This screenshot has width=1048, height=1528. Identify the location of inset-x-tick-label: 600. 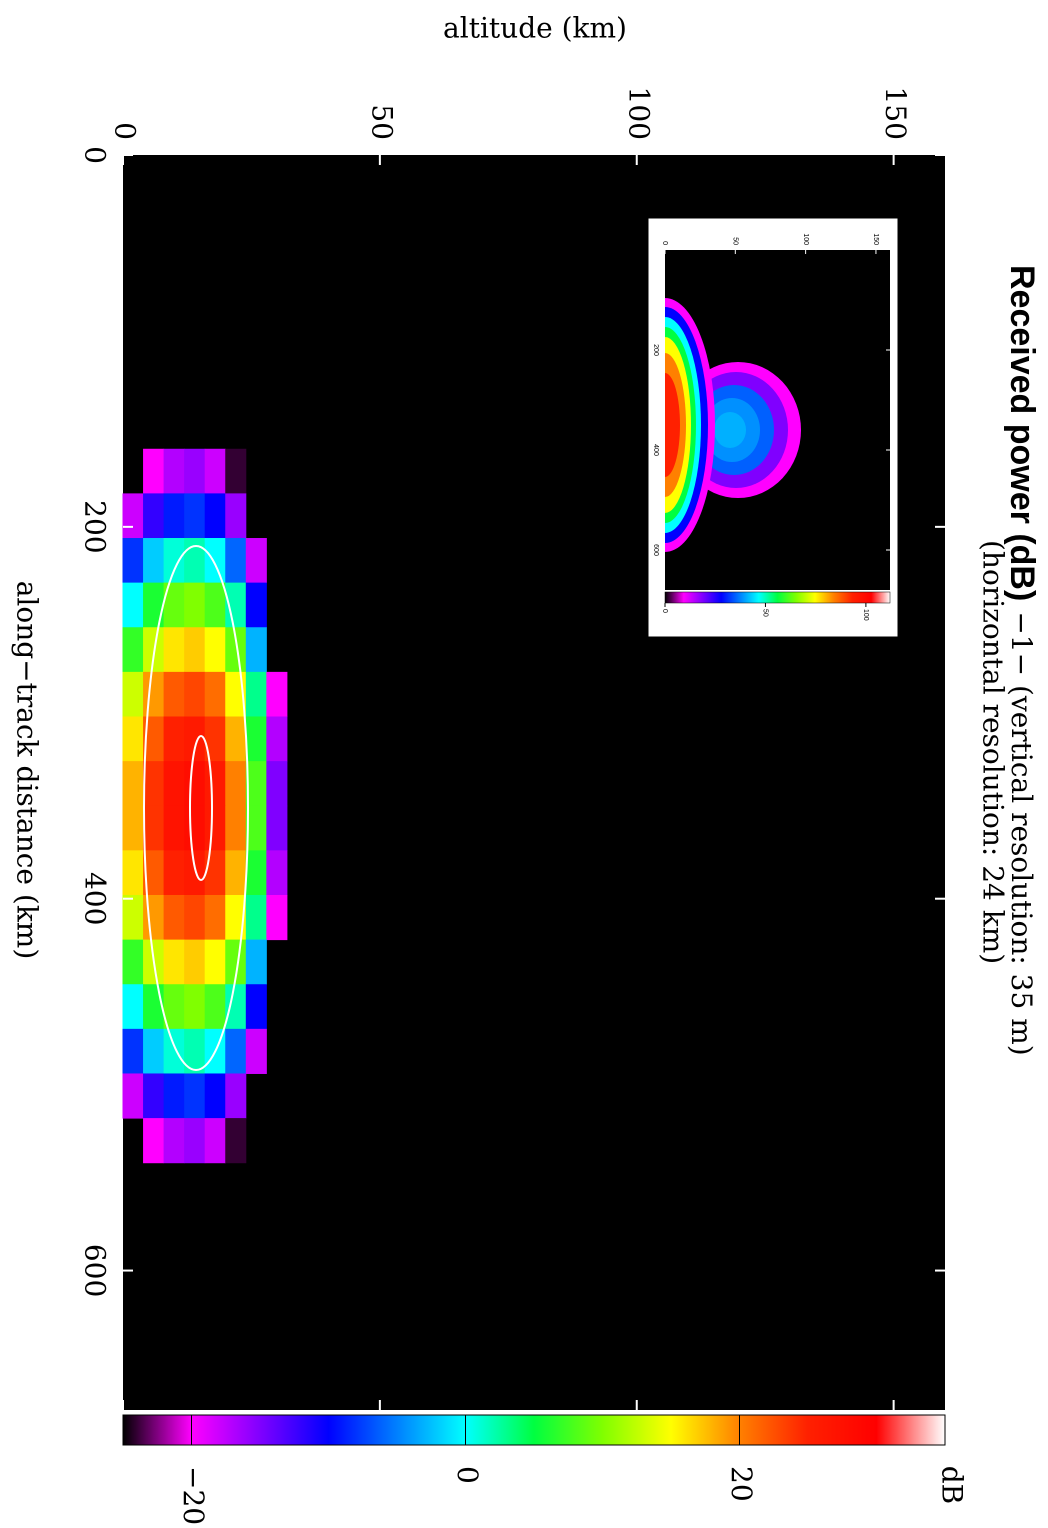
(655, 550).